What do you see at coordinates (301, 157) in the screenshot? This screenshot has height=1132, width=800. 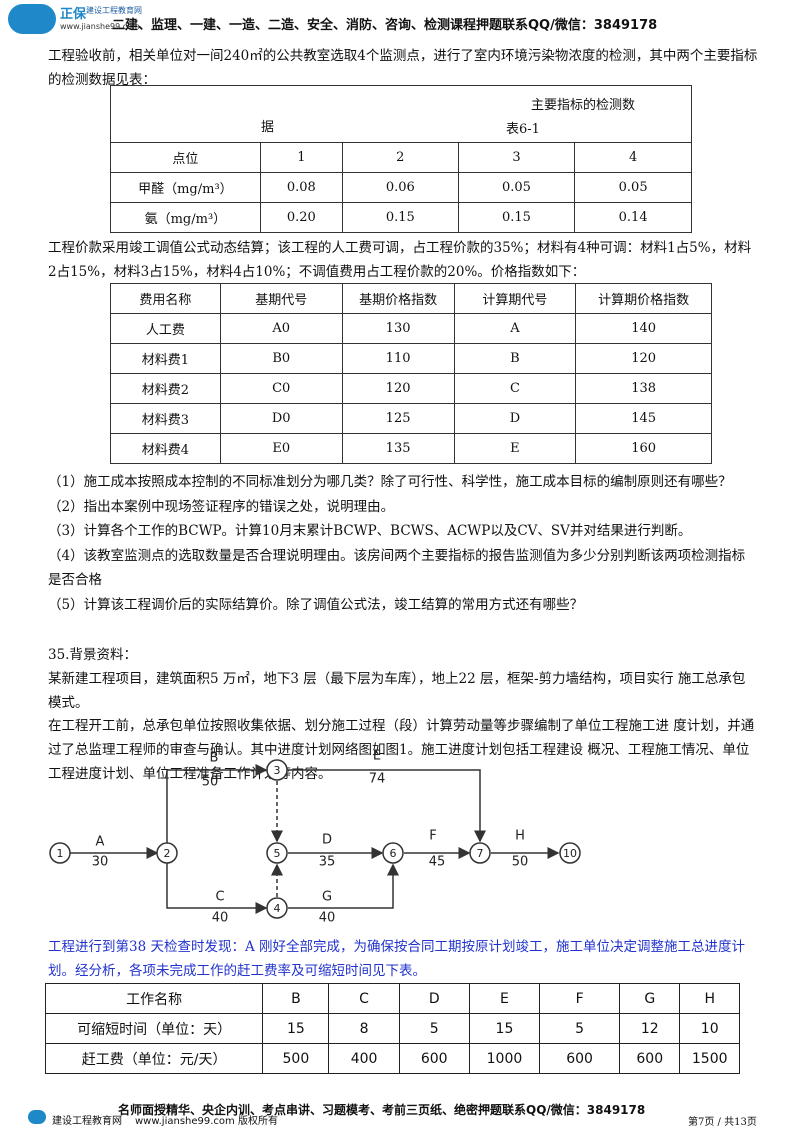 I see `table-cell: 1` at bounding box center [301, 157].